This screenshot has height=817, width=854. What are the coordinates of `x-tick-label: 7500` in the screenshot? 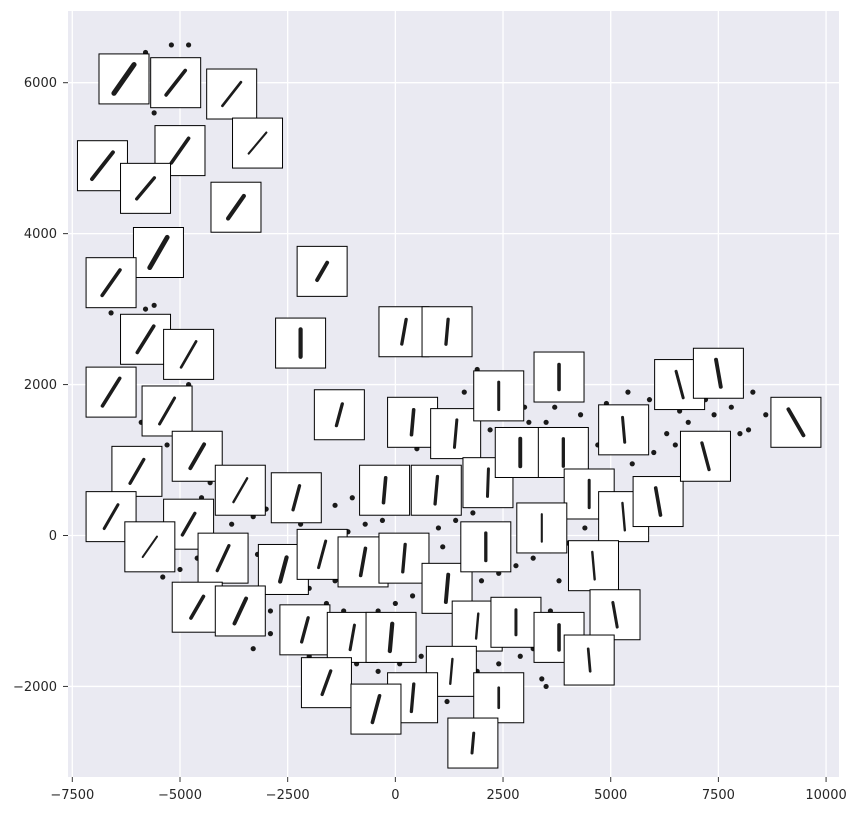 It's located at (718, 795).